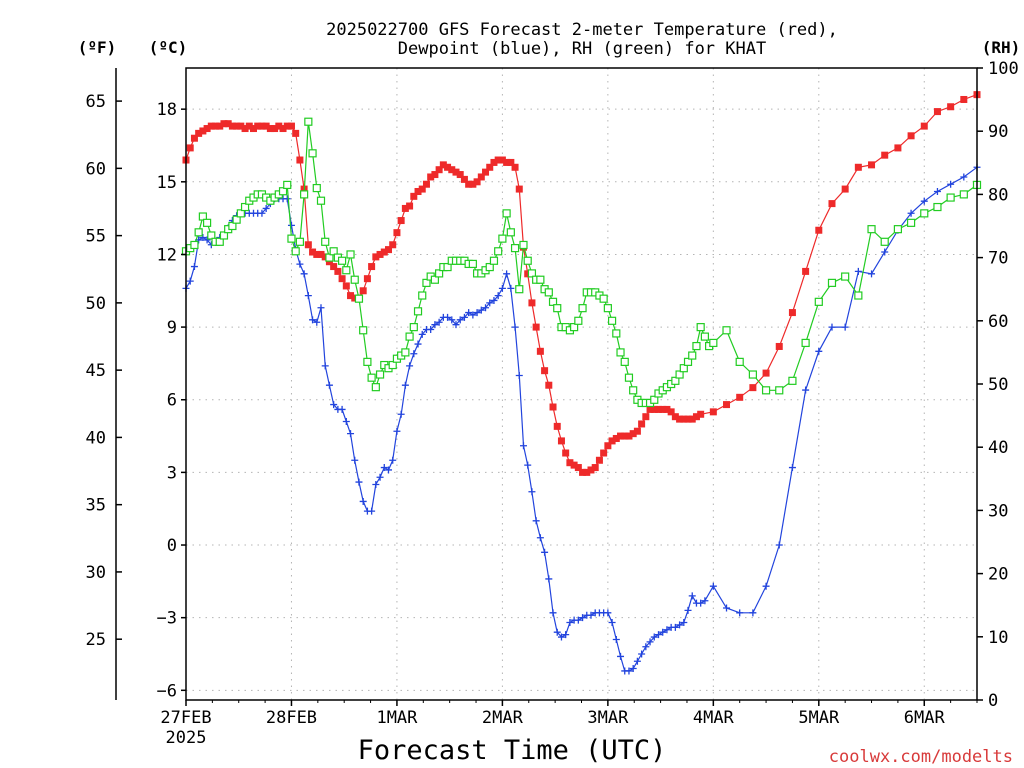 The image size is (1024, 768). I want to click on x-tick-label: 3MAR, so click(608, 718).